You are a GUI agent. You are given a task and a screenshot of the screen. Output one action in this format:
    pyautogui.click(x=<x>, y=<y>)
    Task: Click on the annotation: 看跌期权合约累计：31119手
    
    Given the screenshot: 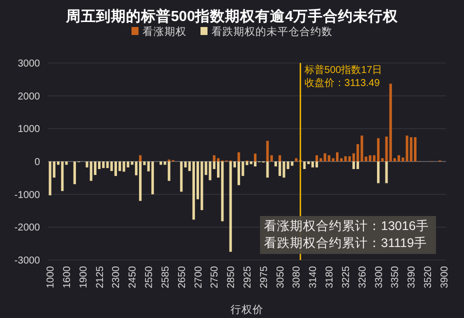 What is the action you would take?
    pyautogui.click(x=345, y=243)
    